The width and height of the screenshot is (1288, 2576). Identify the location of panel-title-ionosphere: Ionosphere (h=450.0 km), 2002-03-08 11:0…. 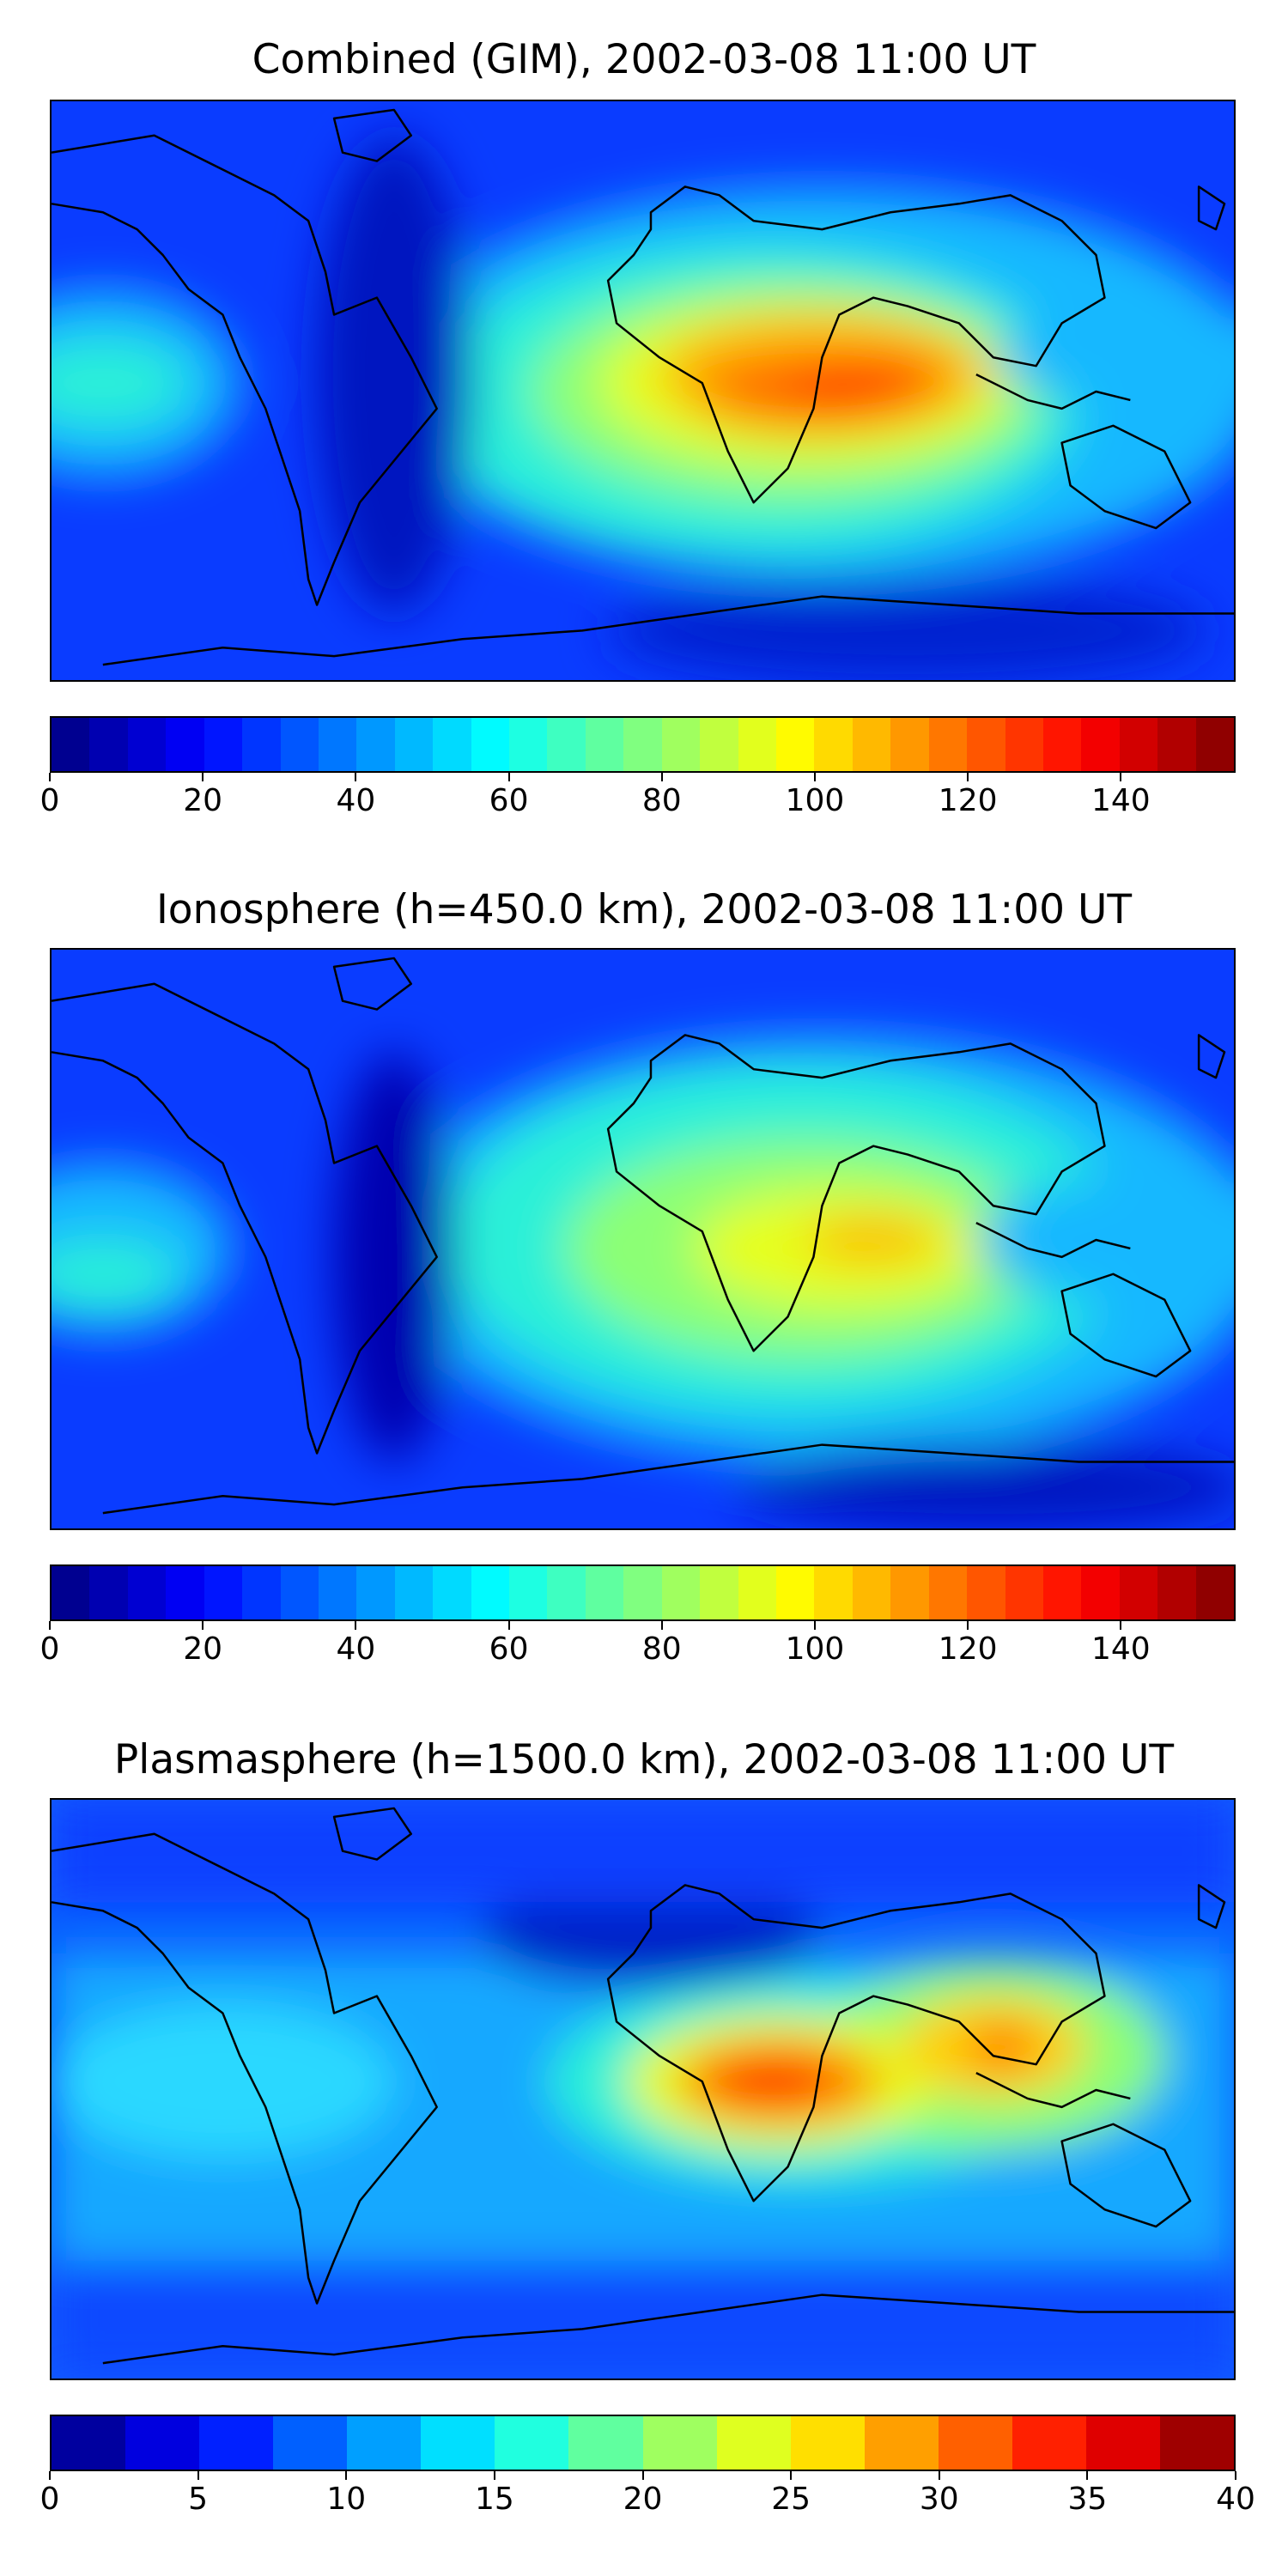
(644, 910).